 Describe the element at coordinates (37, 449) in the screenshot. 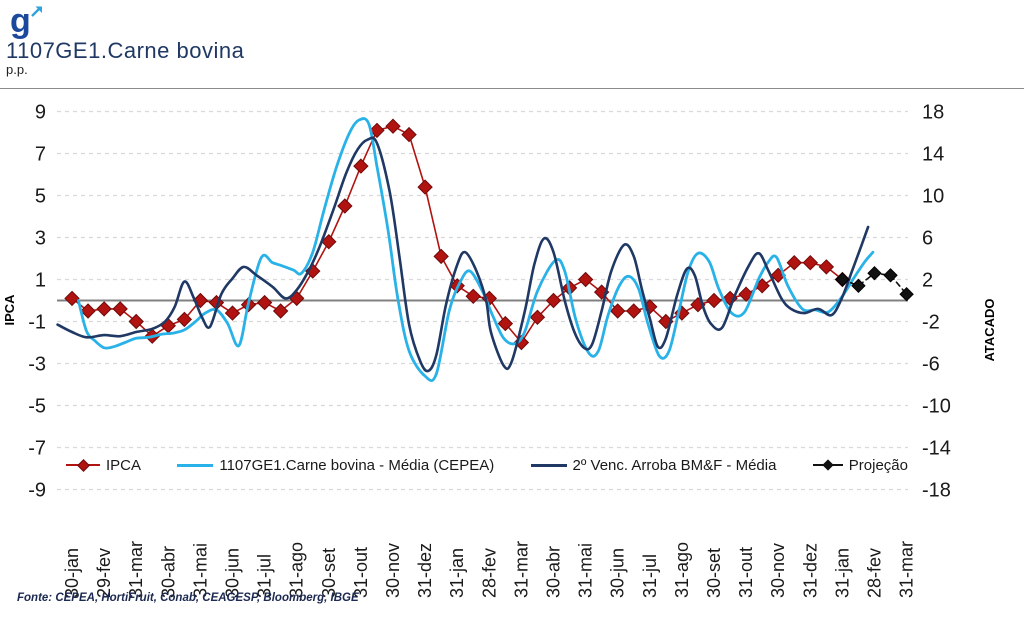

I see `left-tick-label: -7` at that location.